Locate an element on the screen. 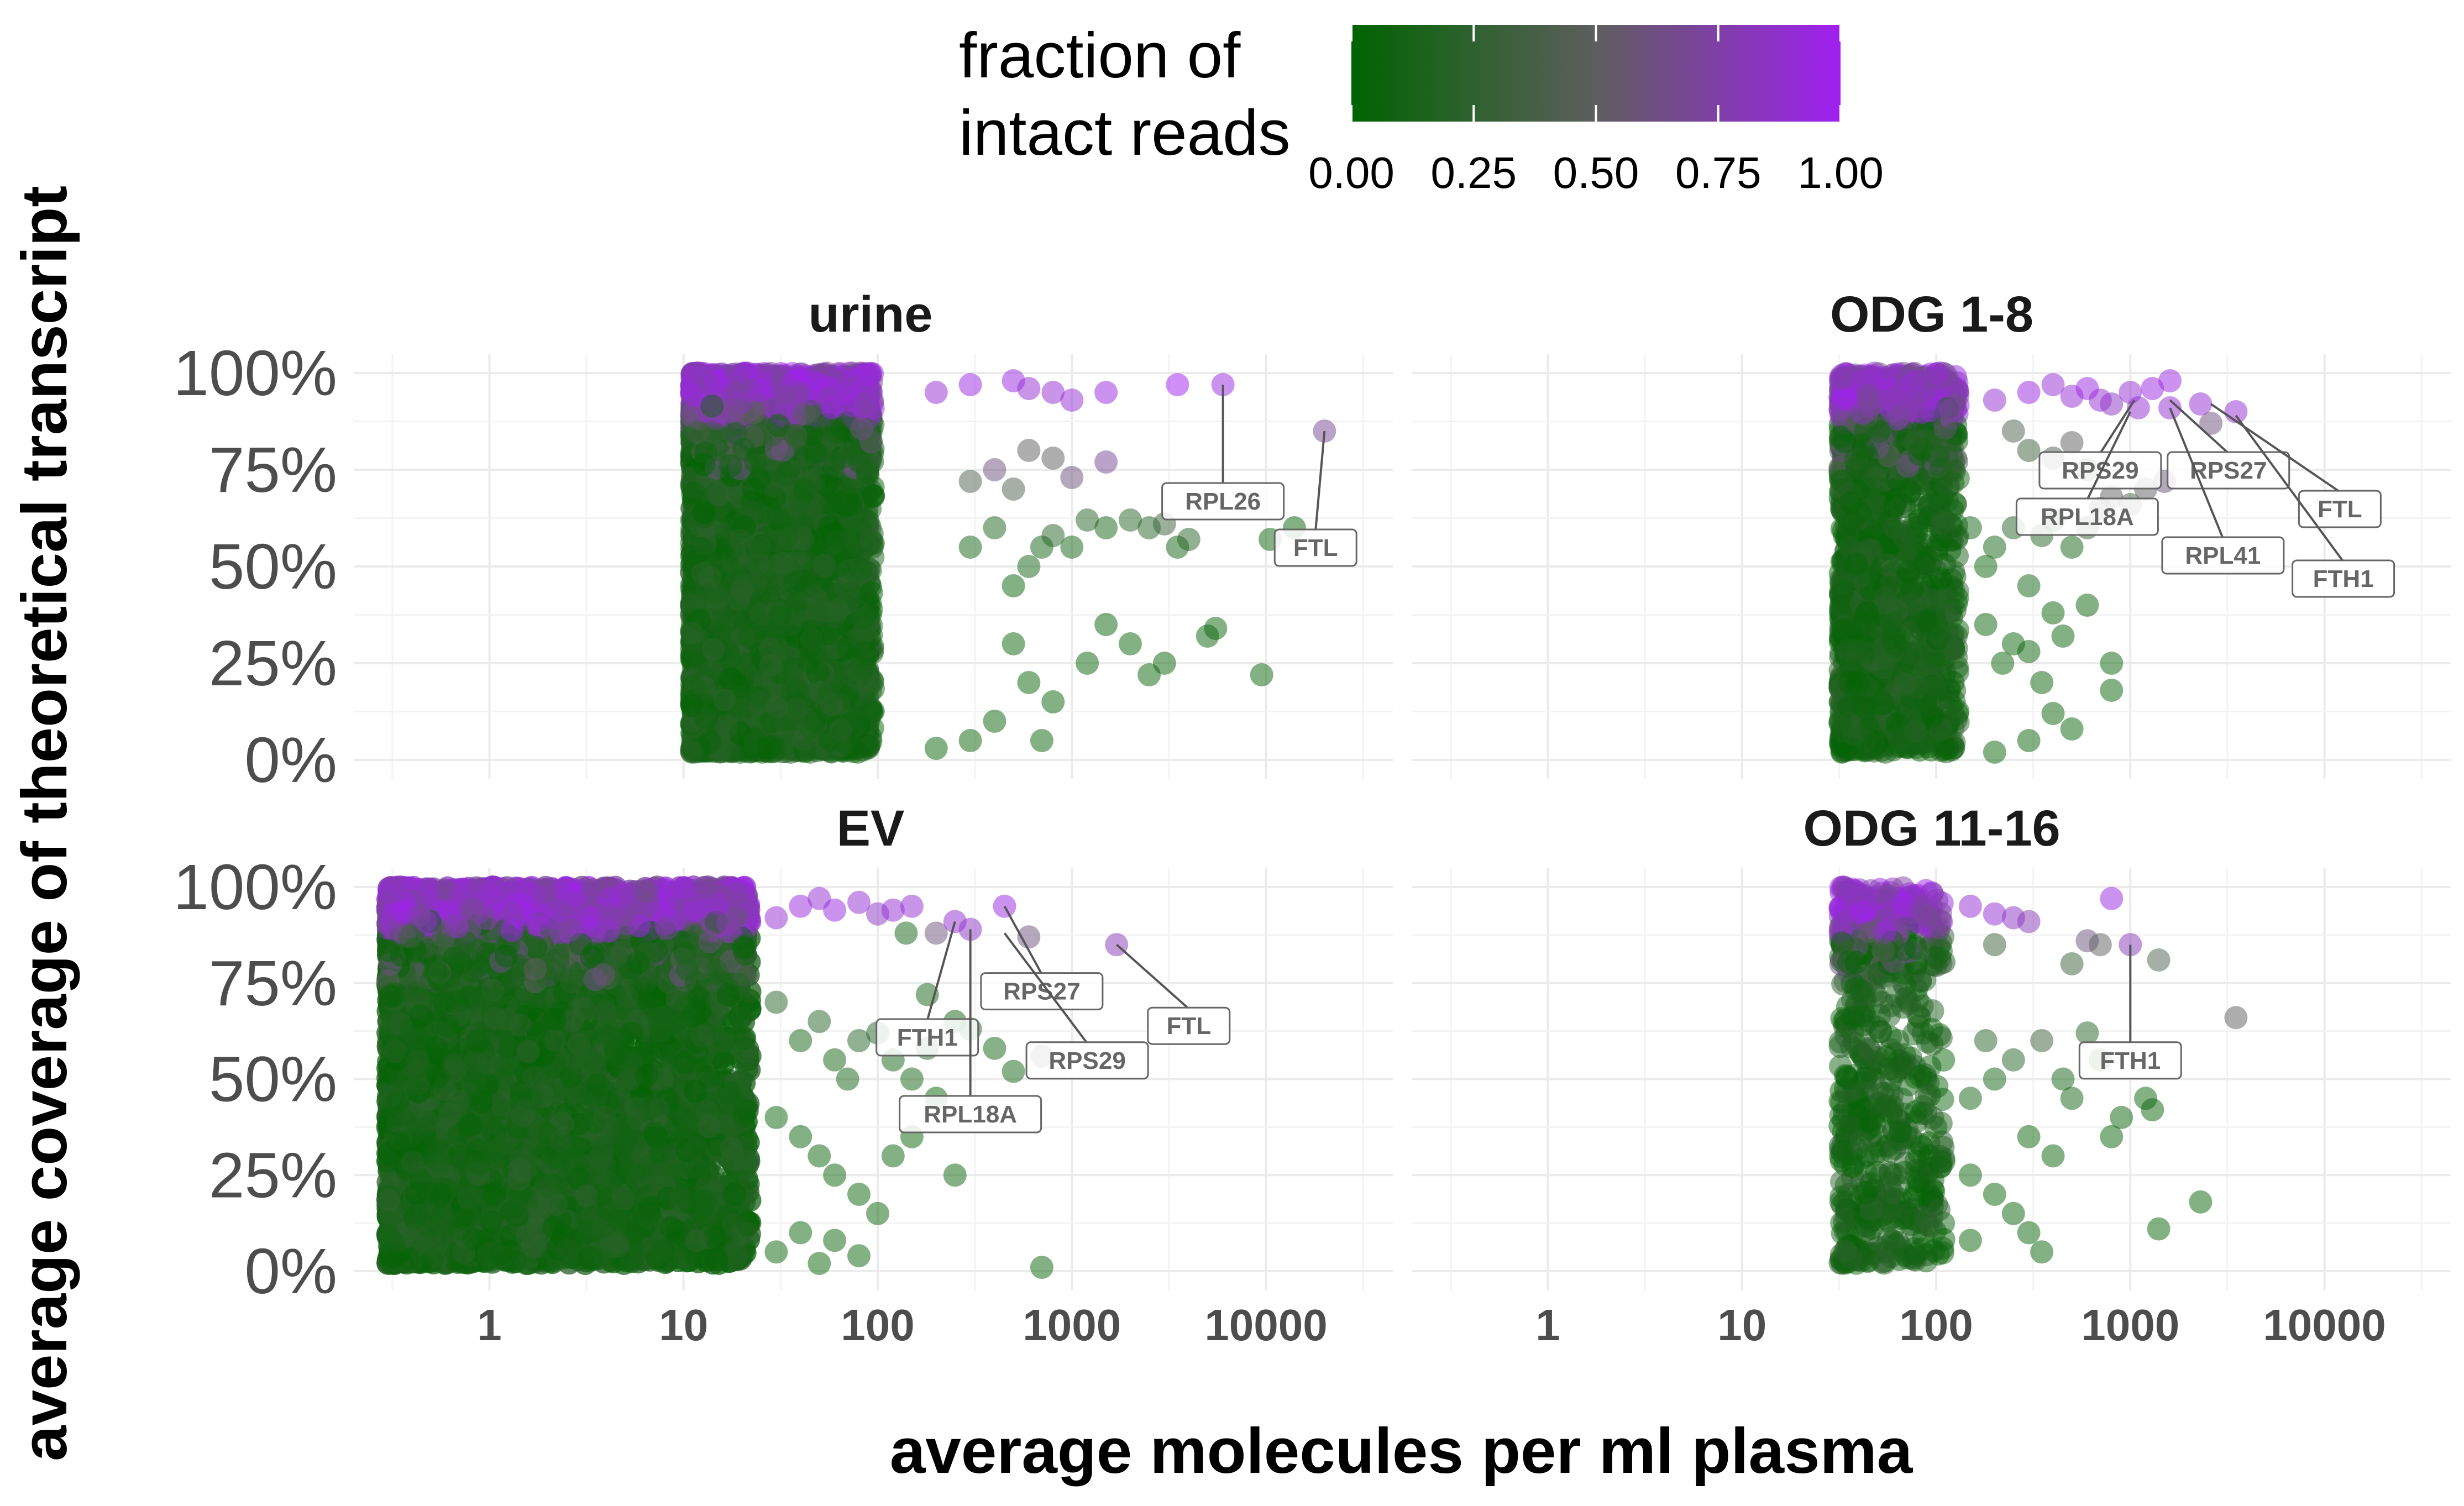  y-tick-label: 0% is located at coordinates (290, 760).